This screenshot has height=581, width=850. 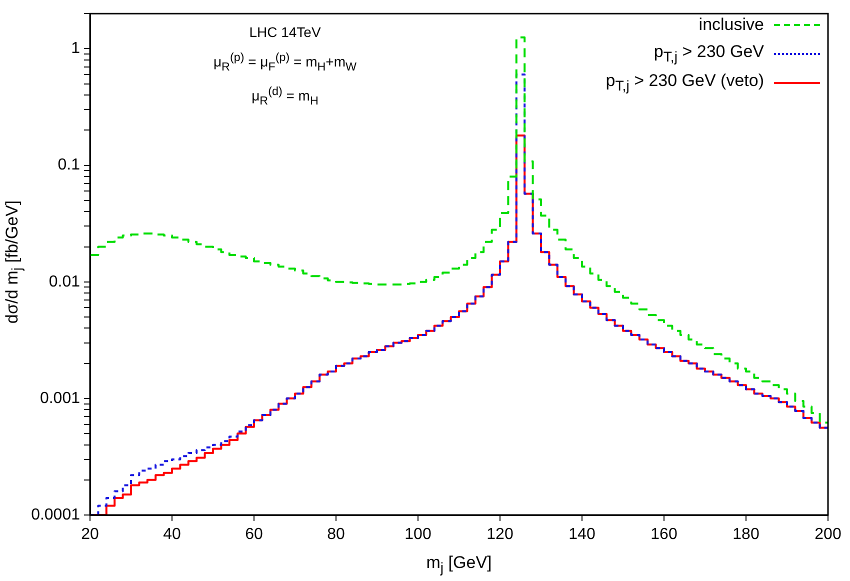 I want to click on x-tick-label: 180, so click(x=746, y=535).